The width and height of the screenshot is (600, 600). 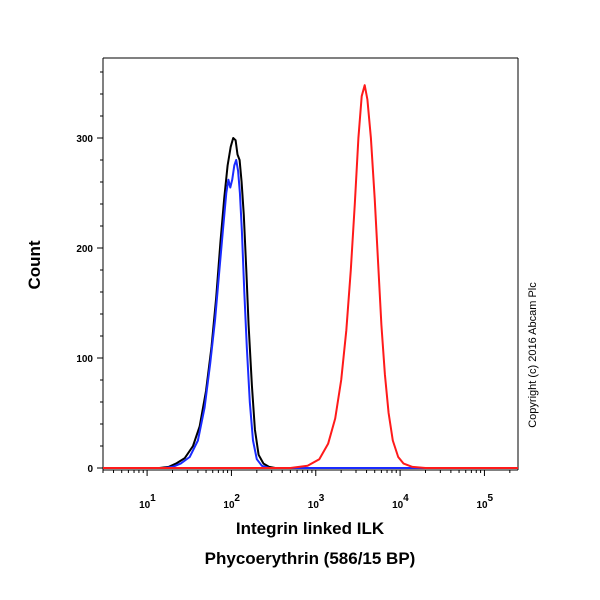 I want to click on x-axis-subtitle: Phycoerythrin (586/15 BP), so click(x=310, y=558).